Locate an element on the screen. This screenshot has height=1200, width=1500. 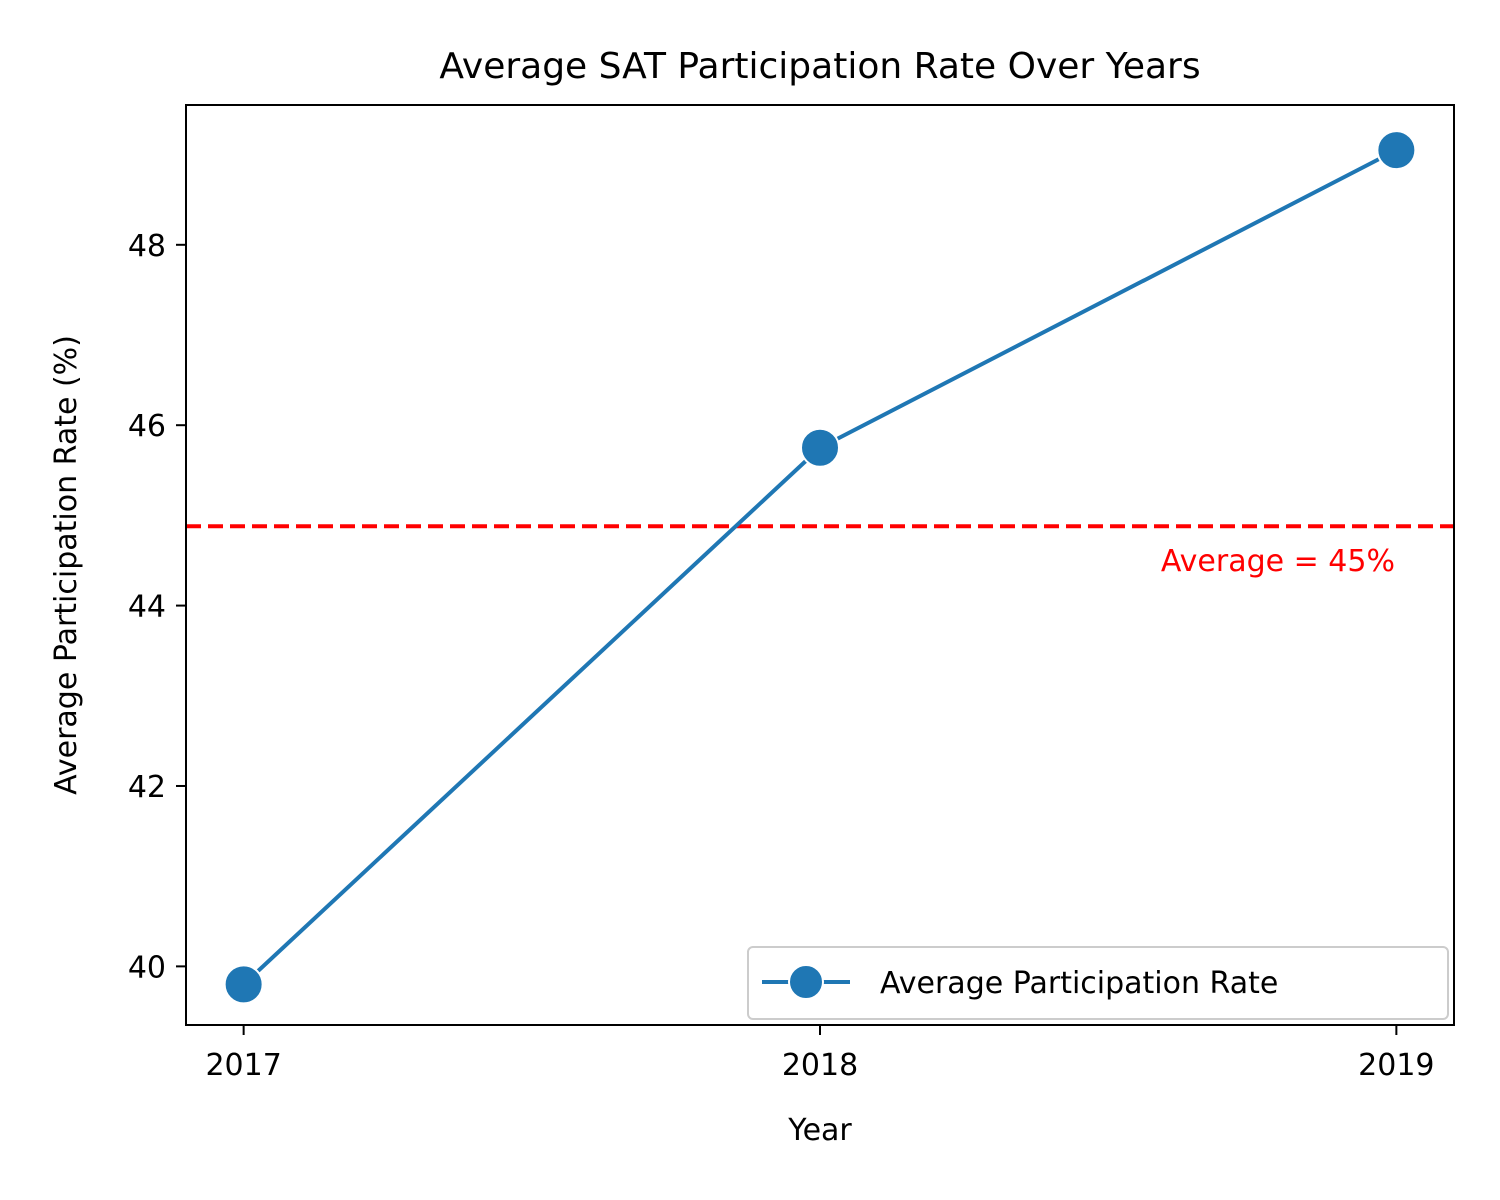
data-point-2017 is located at coordinates (243, 984).